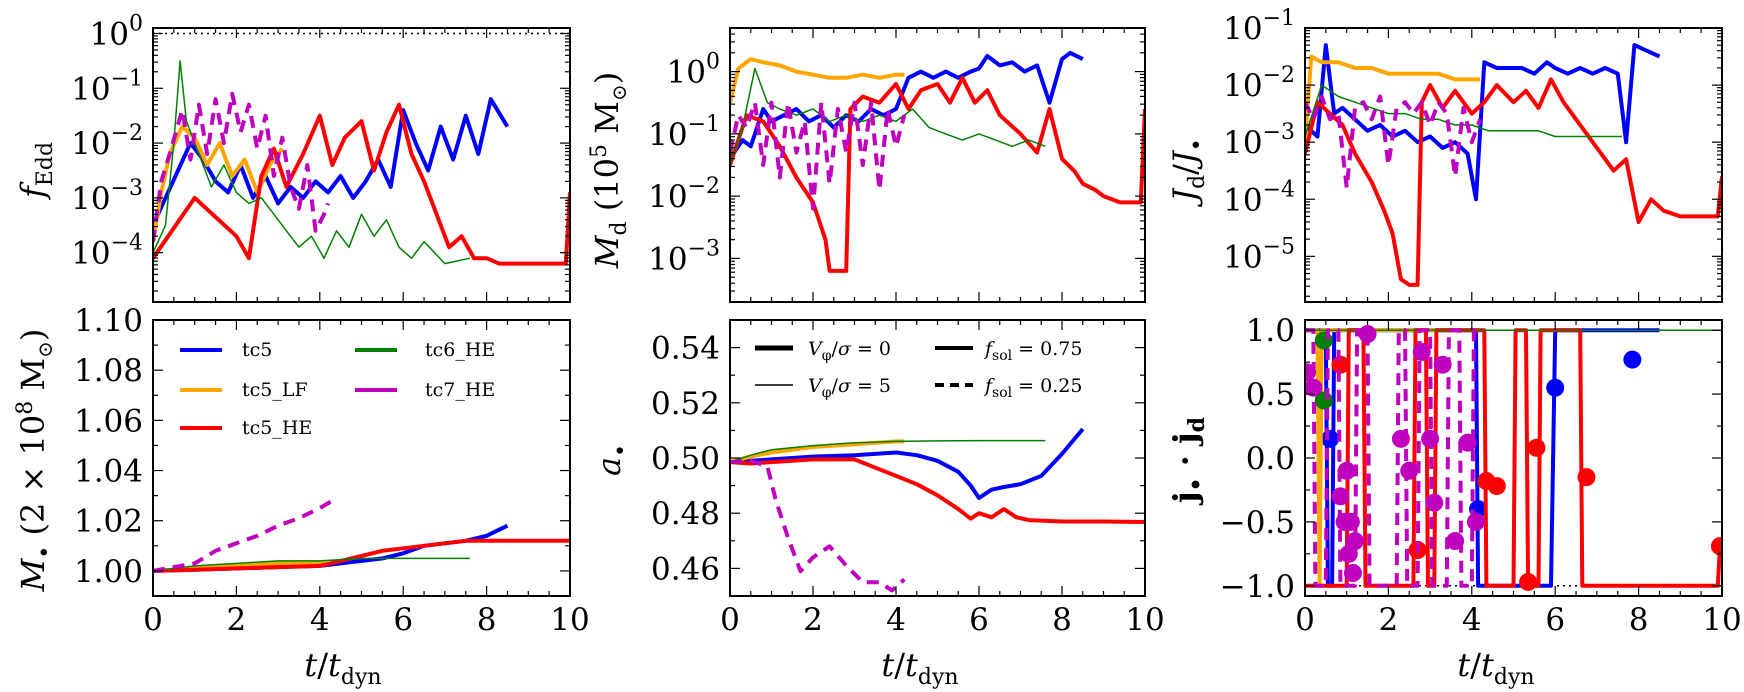  I want to click on xtick-label-spin: 4, so click(896, 620).